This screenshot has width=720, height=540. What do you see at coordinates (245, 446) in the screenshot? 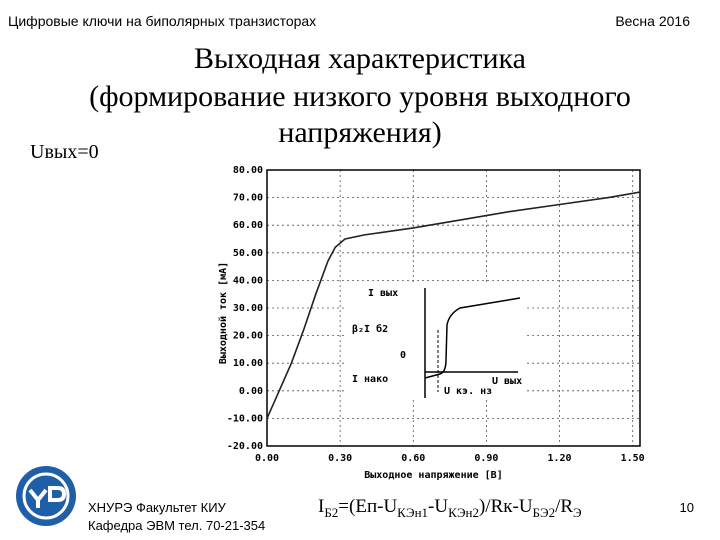
I see `y-tick-label: -20.00` at bounding box center [245, 446].